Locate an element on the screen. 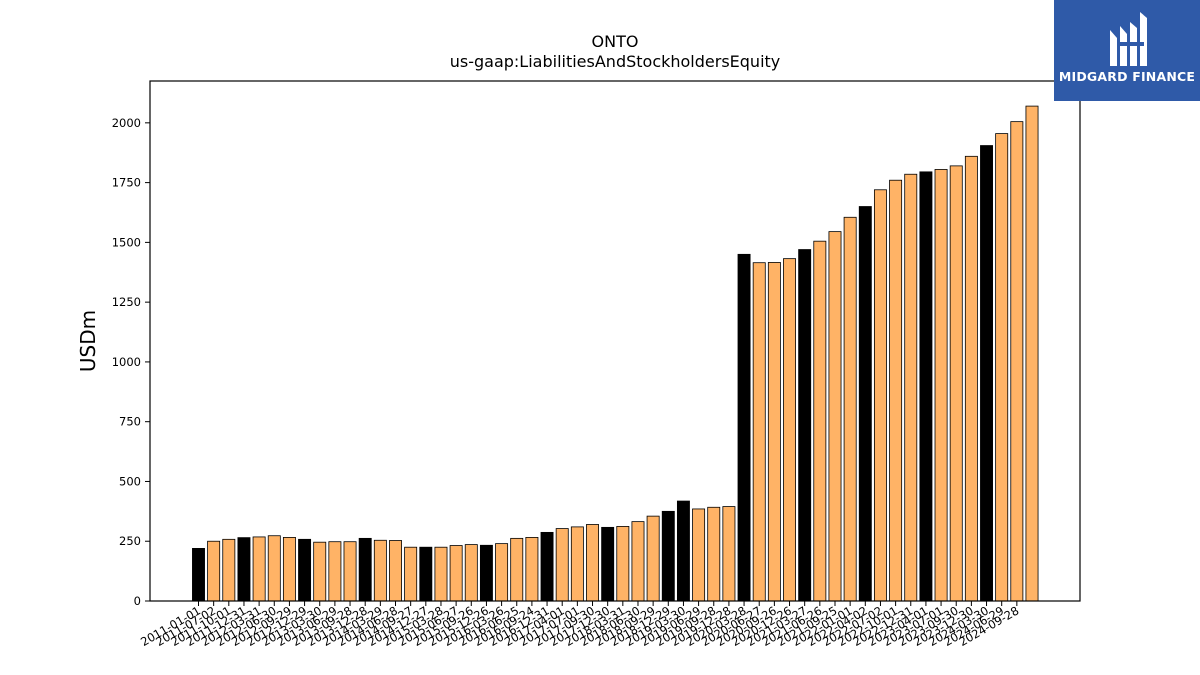  logo-mark-icon is located at coordinates (1128, 39).